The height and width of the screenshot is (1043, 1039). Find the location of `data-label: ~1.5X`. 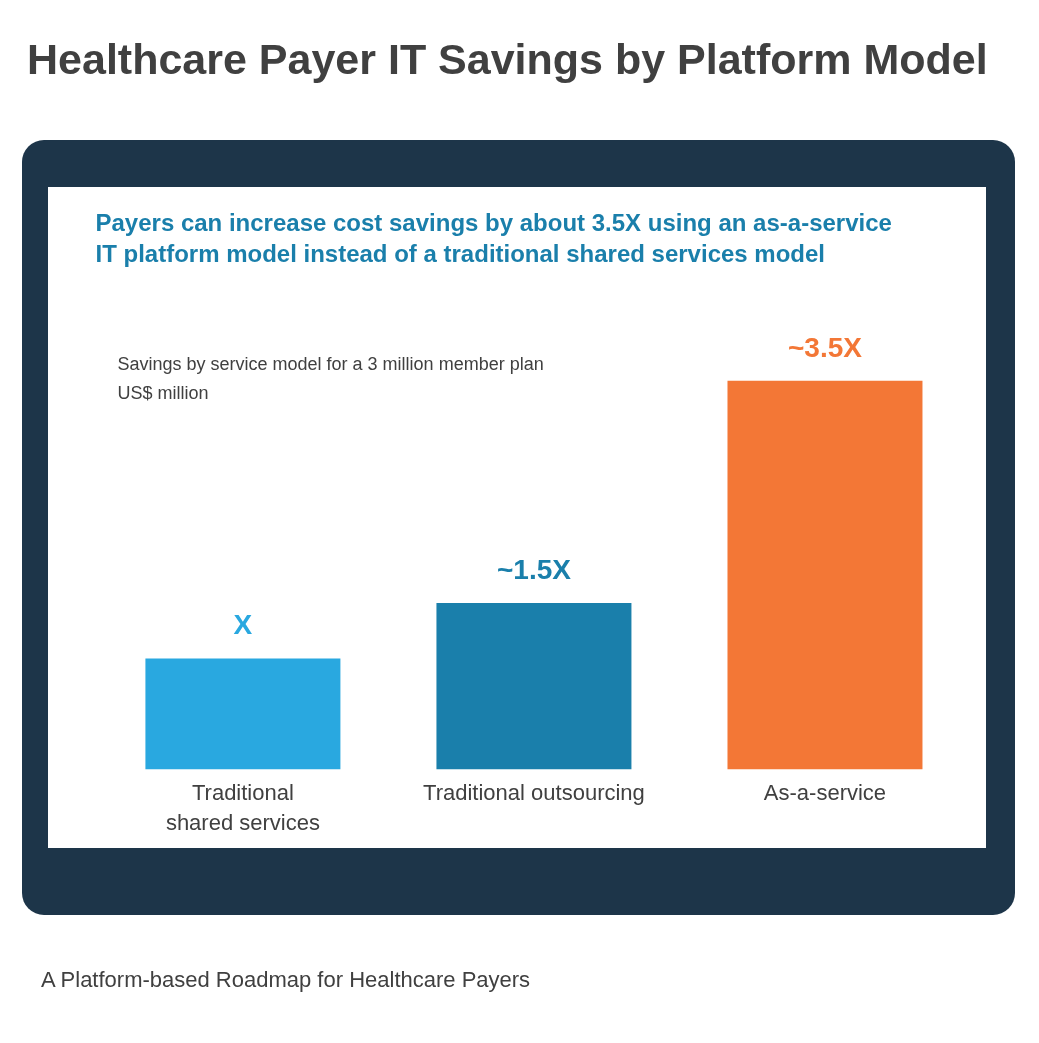

data-label: ~1.5X is located at coordinates (534, 569).